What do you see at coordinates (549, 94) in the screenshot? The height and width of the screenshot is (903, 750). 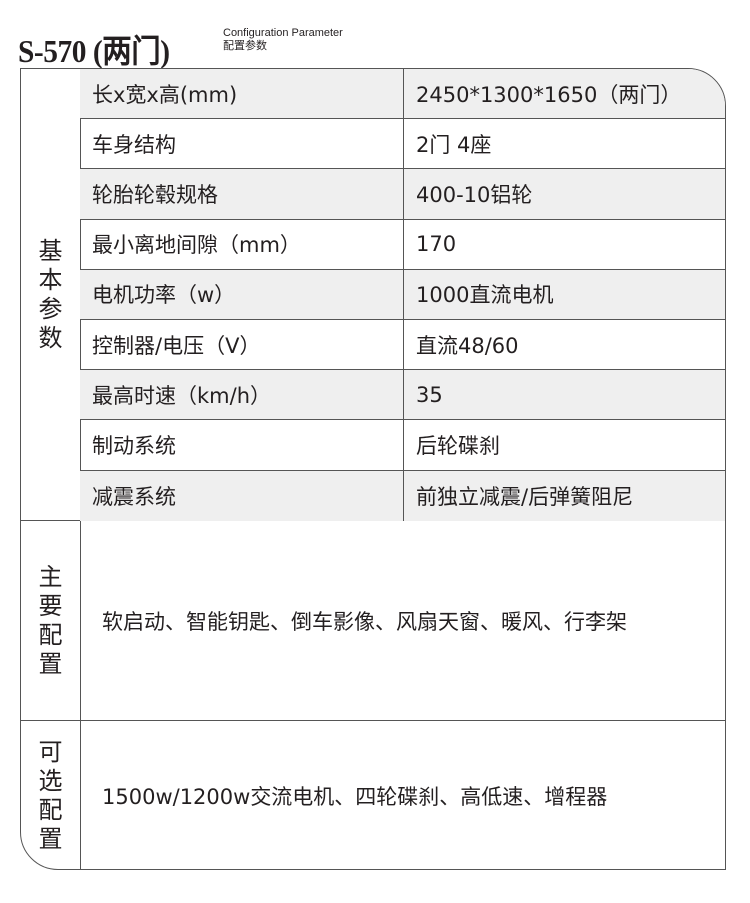 I see `param-value: 2450*1300*1650（两门）` at bounding box center [549, 94].